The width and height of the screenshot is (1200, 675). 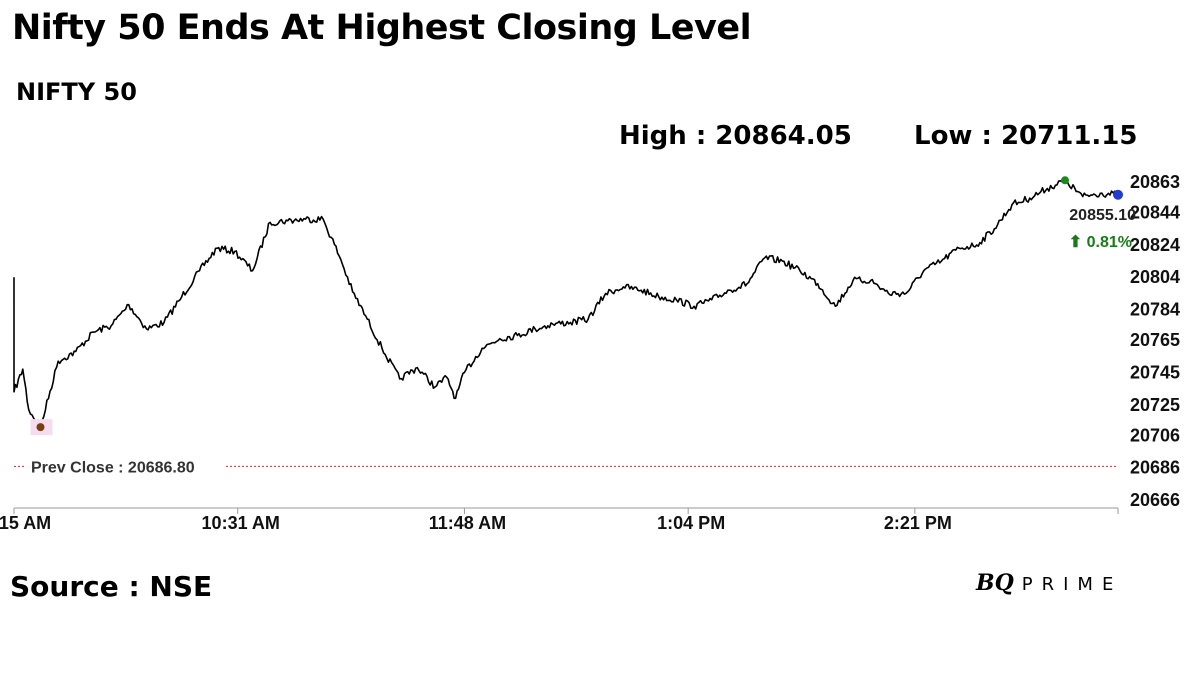 I want to click on brand-mark: BQ, so click(x=995, y=583).